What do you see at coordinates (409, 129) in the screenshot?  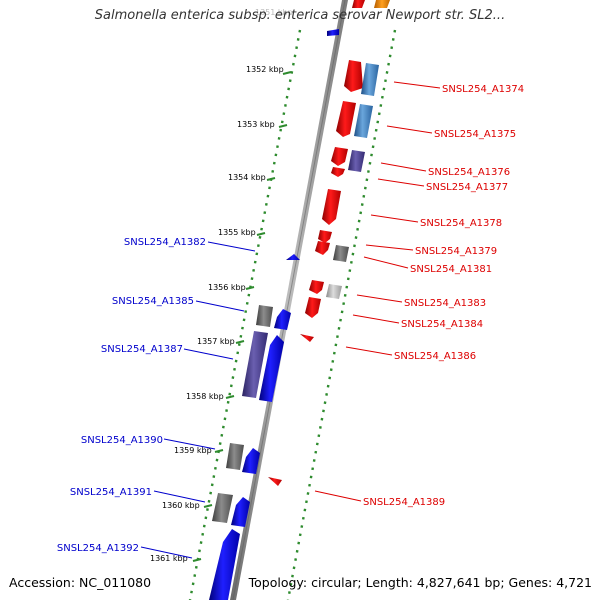 I see `leader-line-a1375` at bounding box center [409, 129].